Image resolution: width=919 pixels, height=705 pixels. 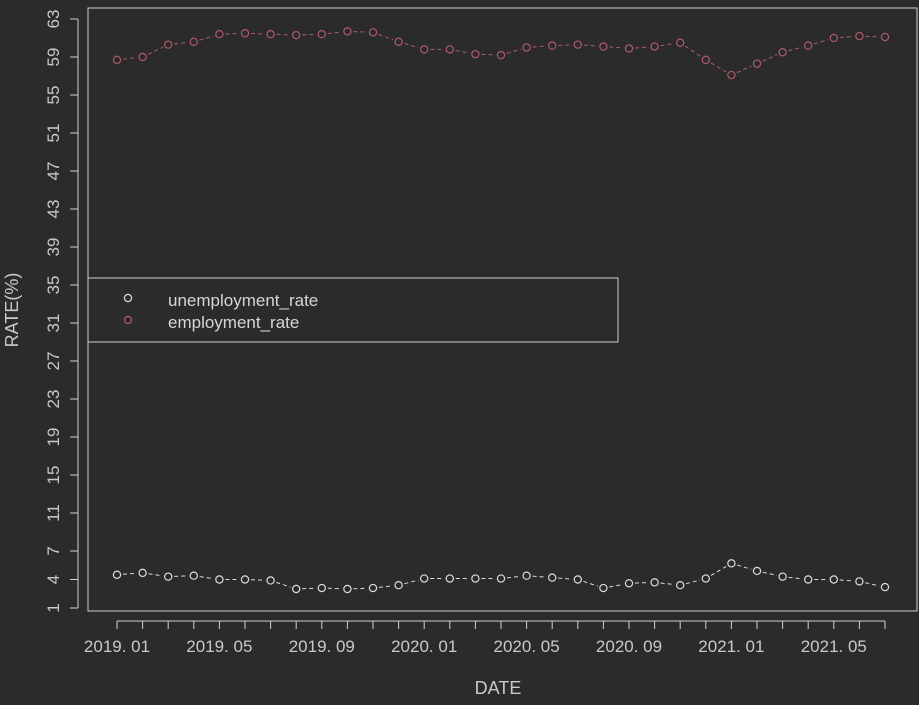 I want to click on x-tick-label: 2021. 05, so click(x=834, y=646).